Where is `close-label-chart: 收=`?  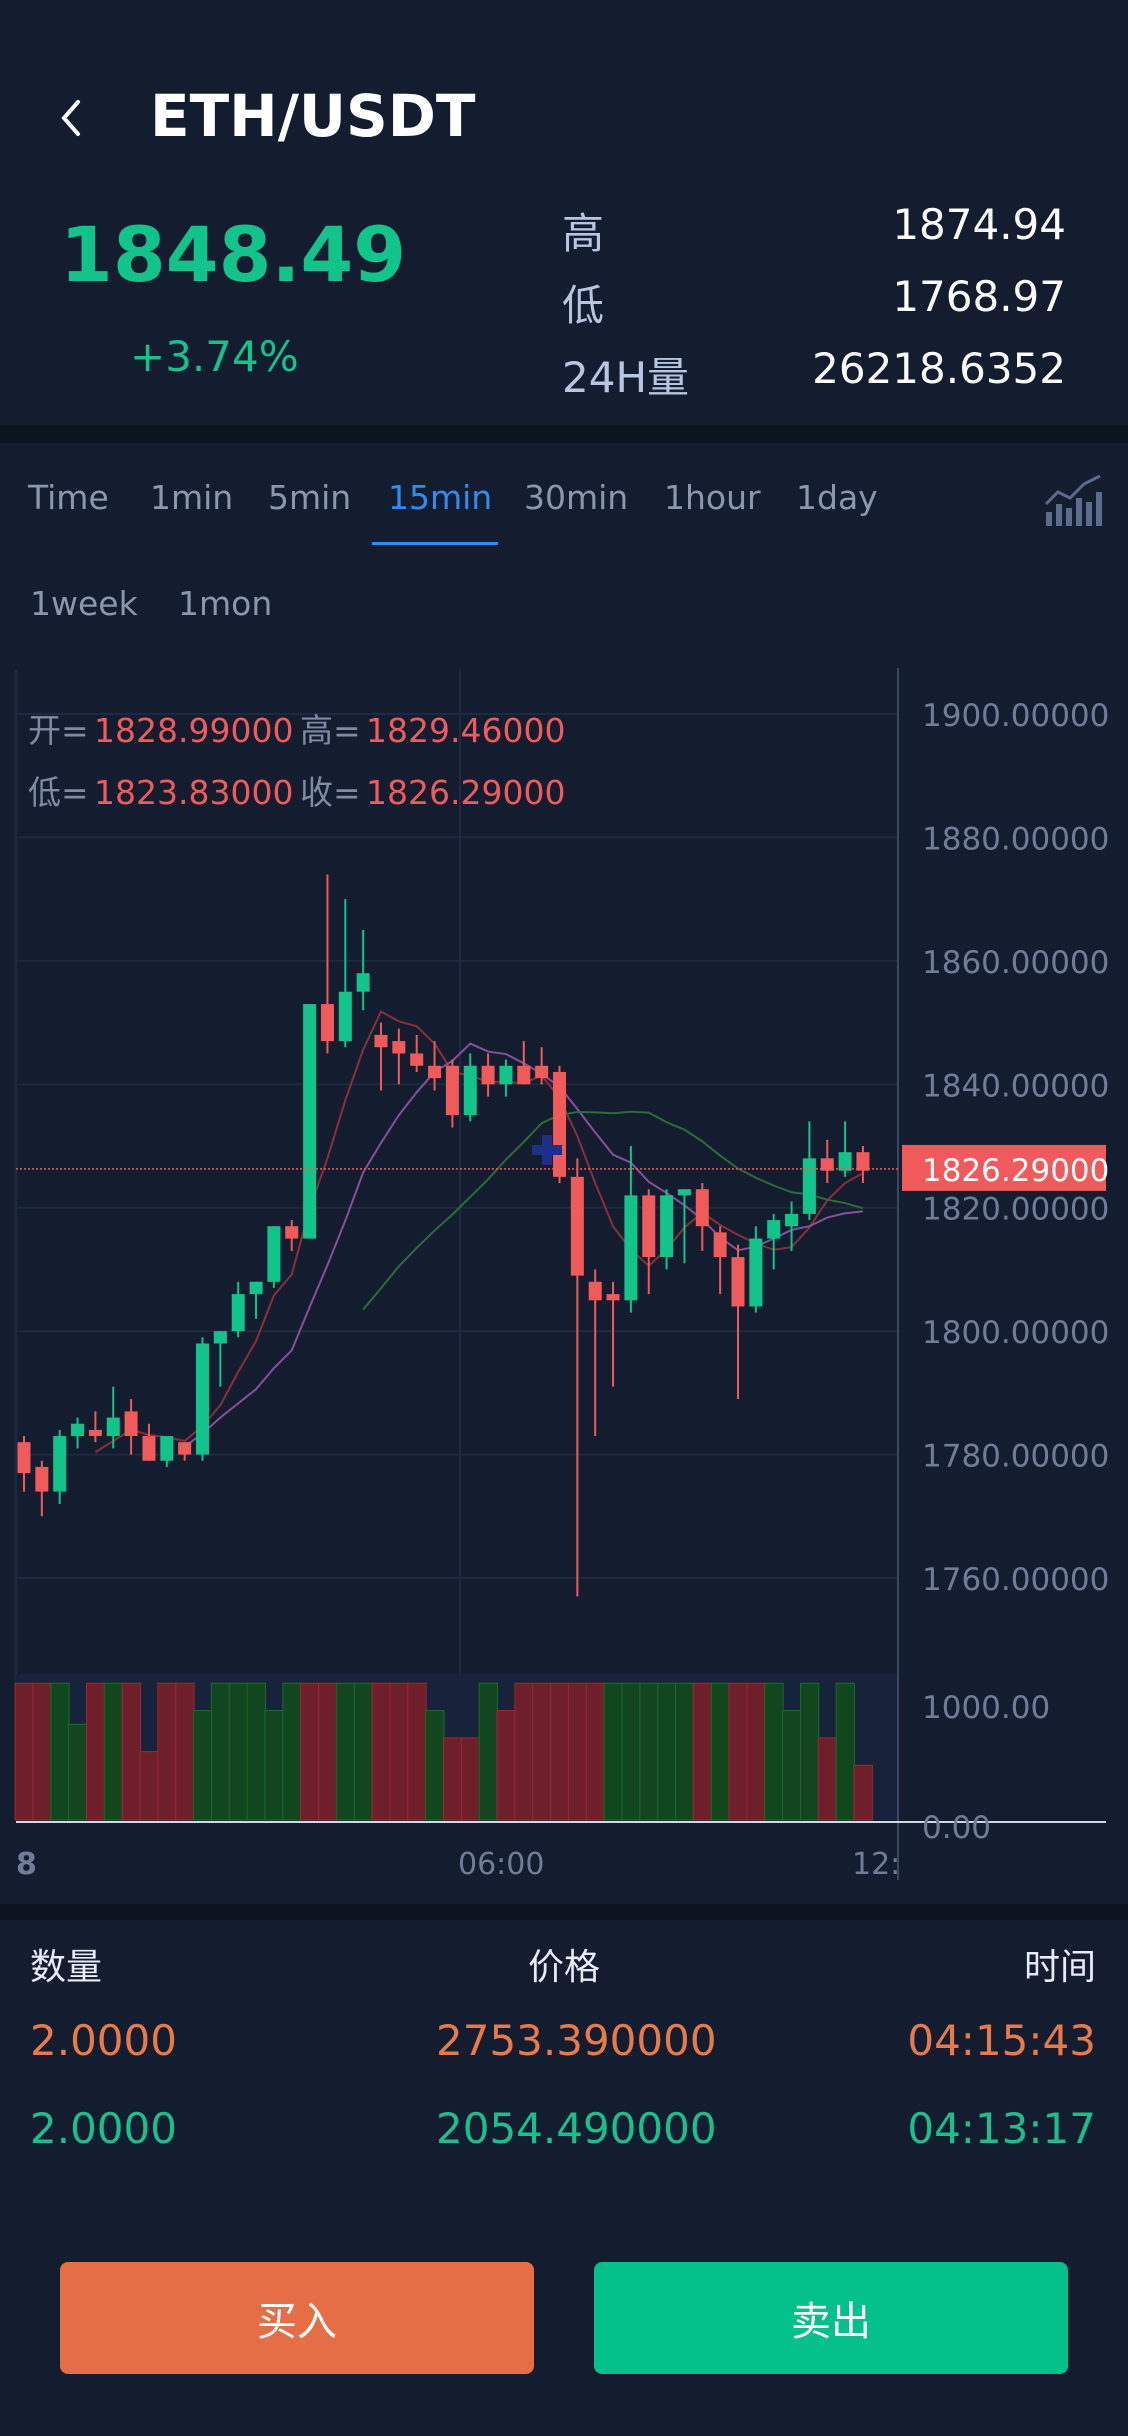
close-label-chart: 收= is located at coordinates (330, 792).